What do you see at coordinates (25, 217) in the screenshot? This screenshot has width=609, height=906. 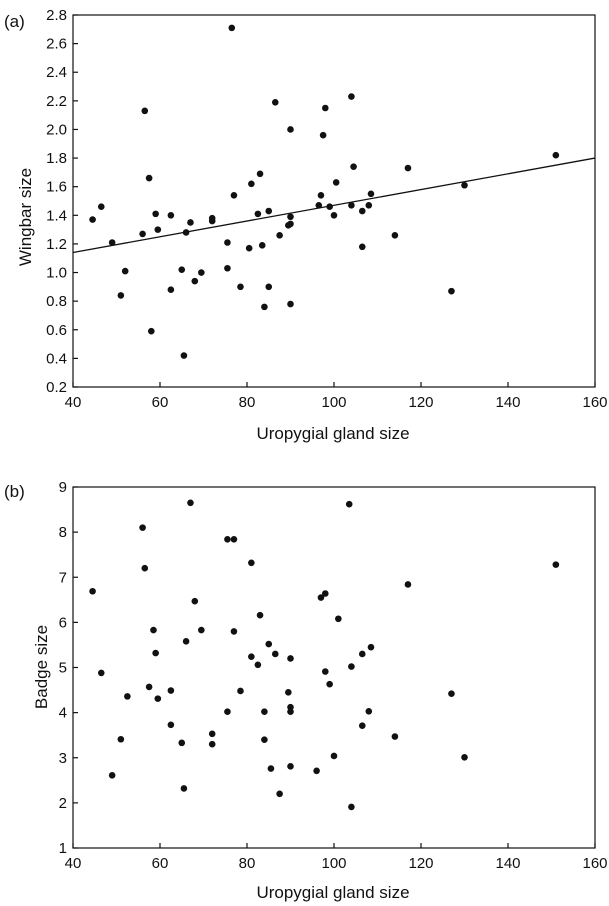 I see `panel-a-y-axis-title: Wingbar size` at bounding box center [25, 217].